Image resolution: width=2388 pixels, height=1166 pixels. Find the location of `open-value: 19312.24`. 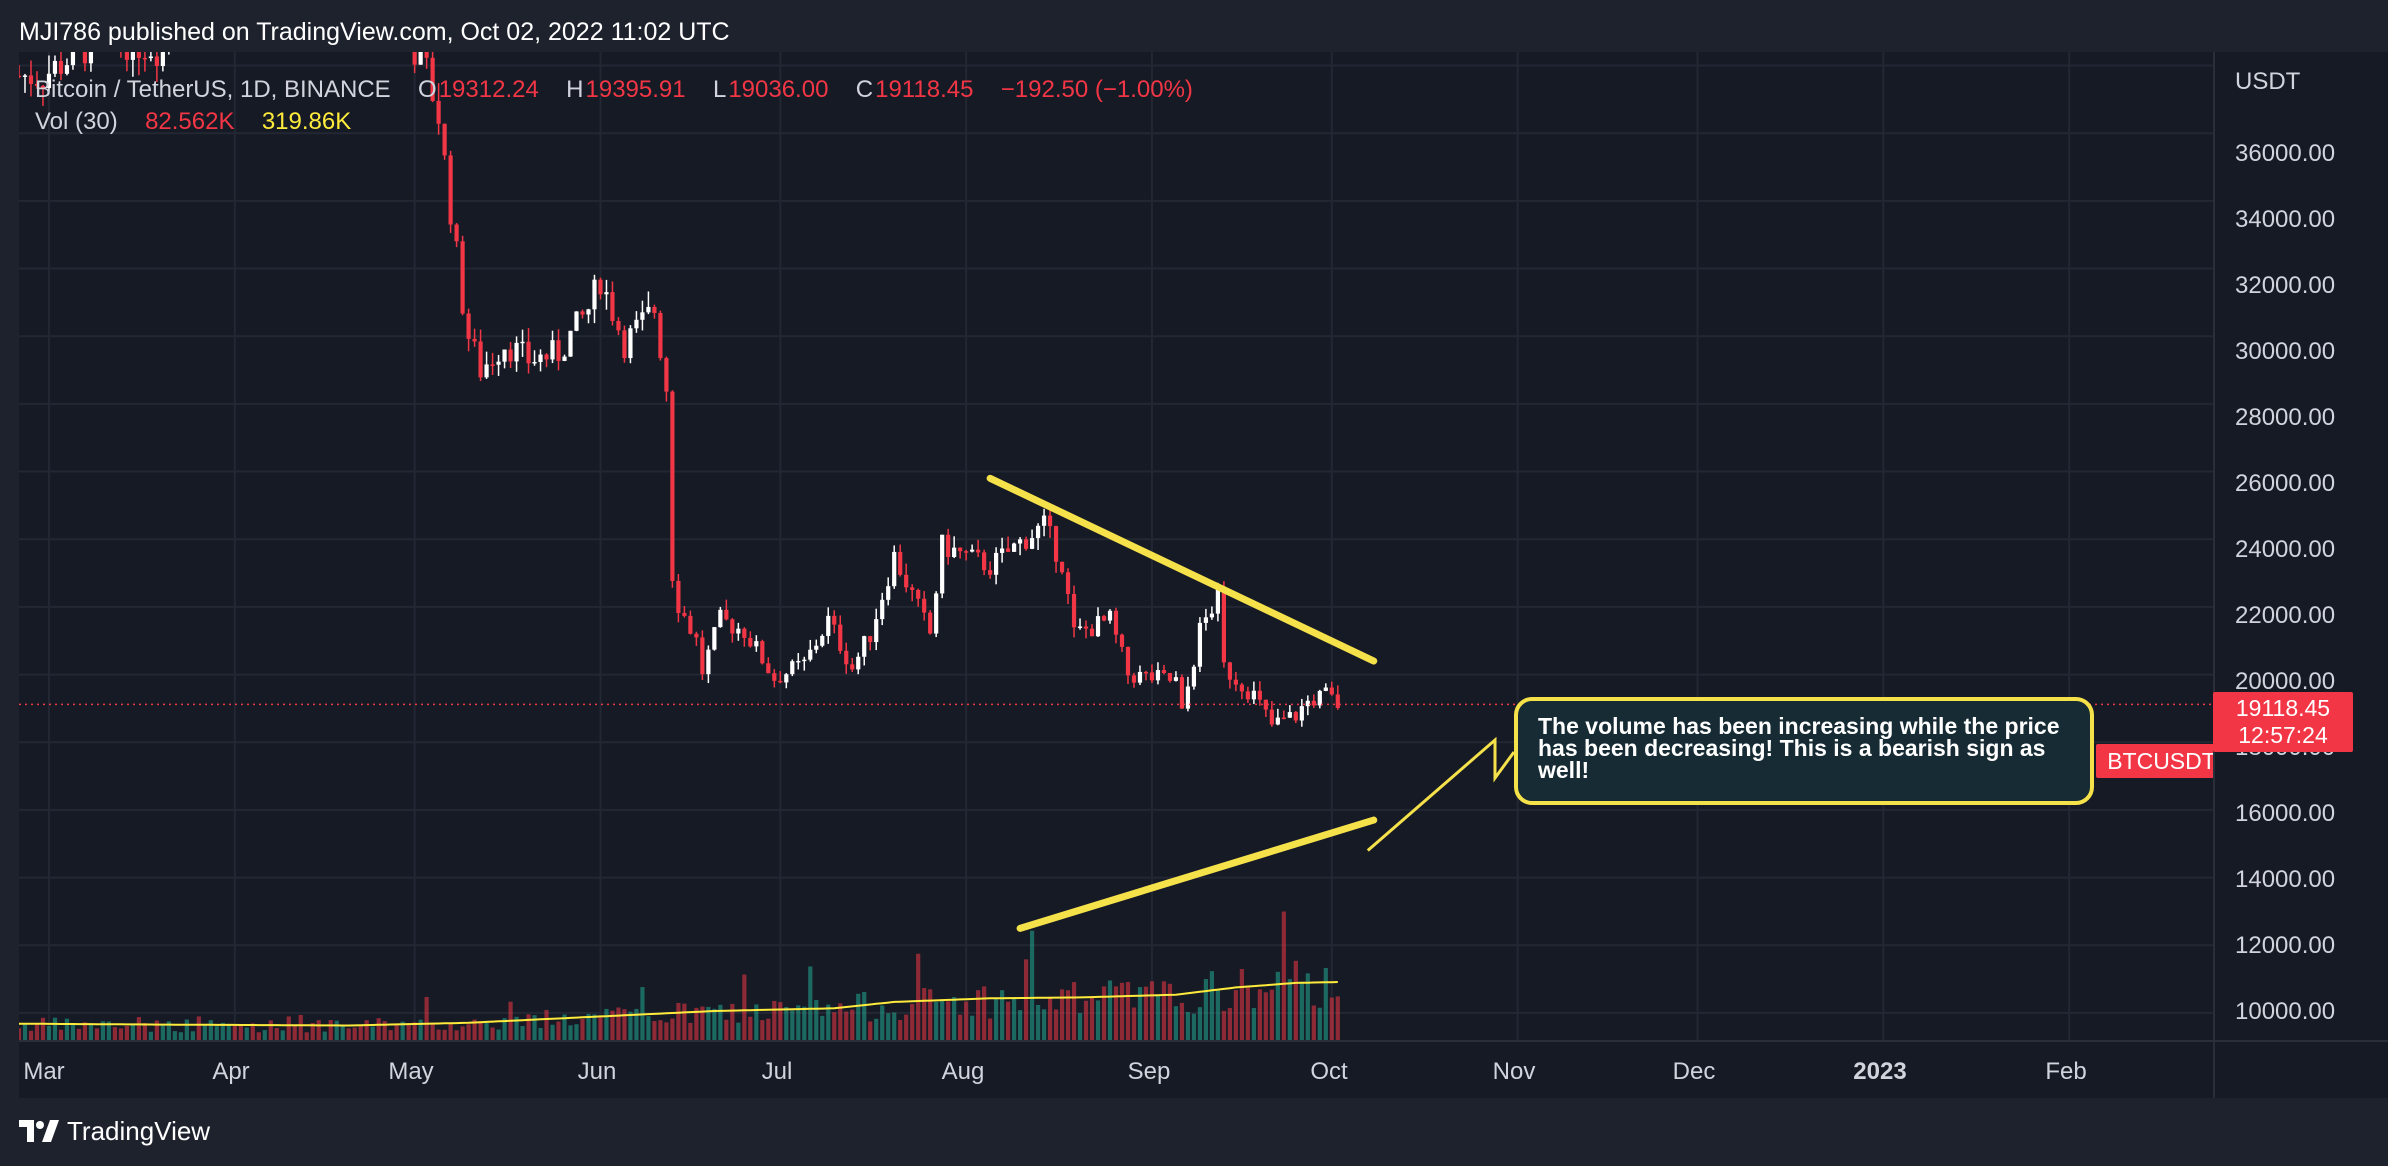

open-value: 19312.24 is located at coordinates (488, 89).